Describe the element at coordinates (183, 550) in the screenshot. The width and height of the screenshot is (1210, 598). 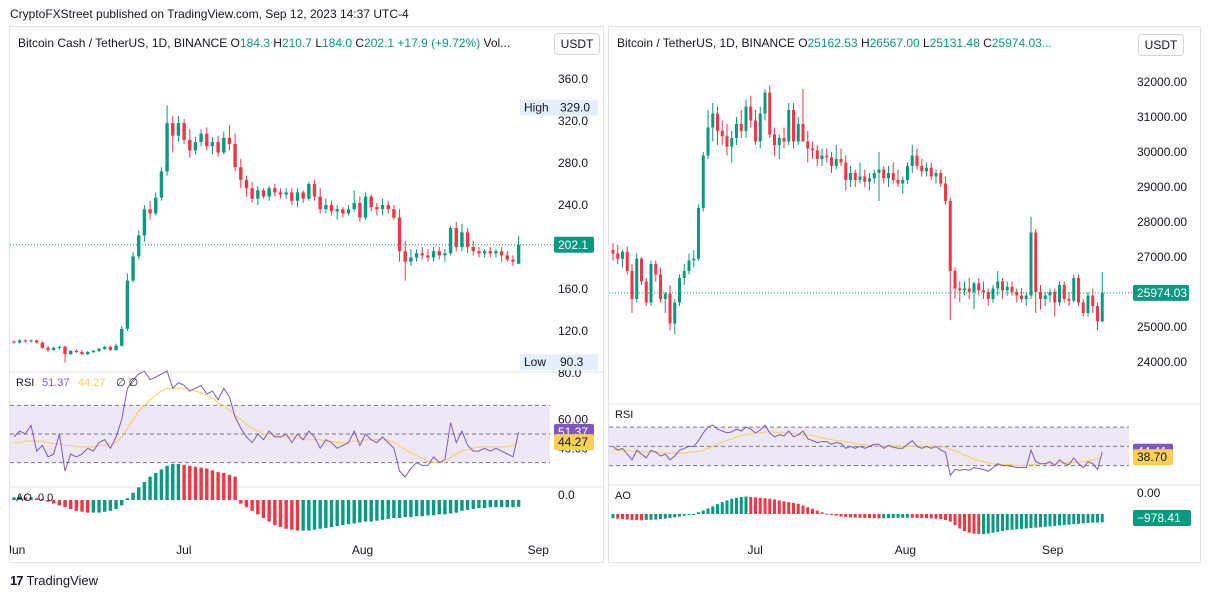
I see `time-axis-tick: Jul` at that location.